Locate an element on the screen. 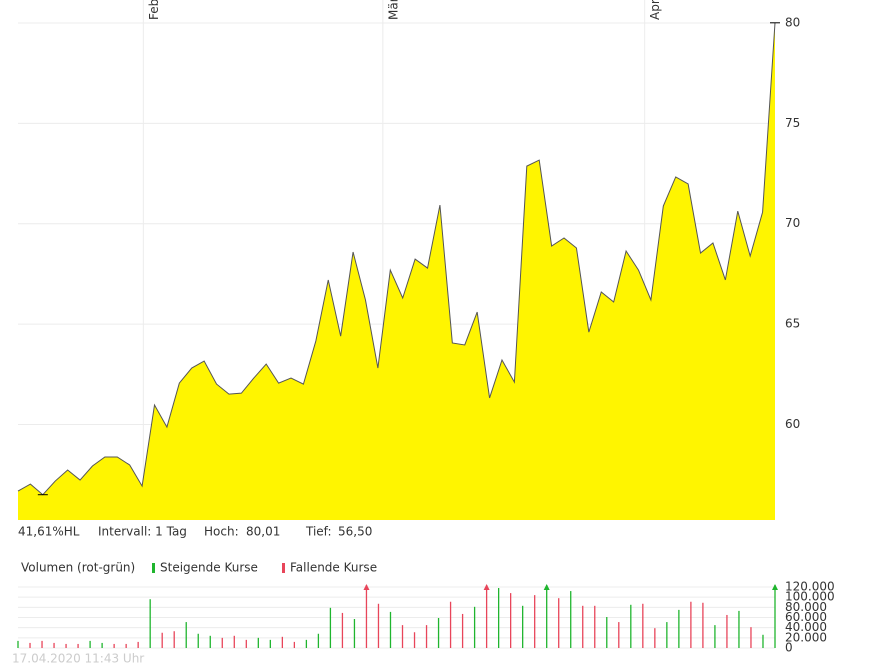 This screenshot has width=895, height=669. y-tick-label: 65 is located at coordinates (792, 324).